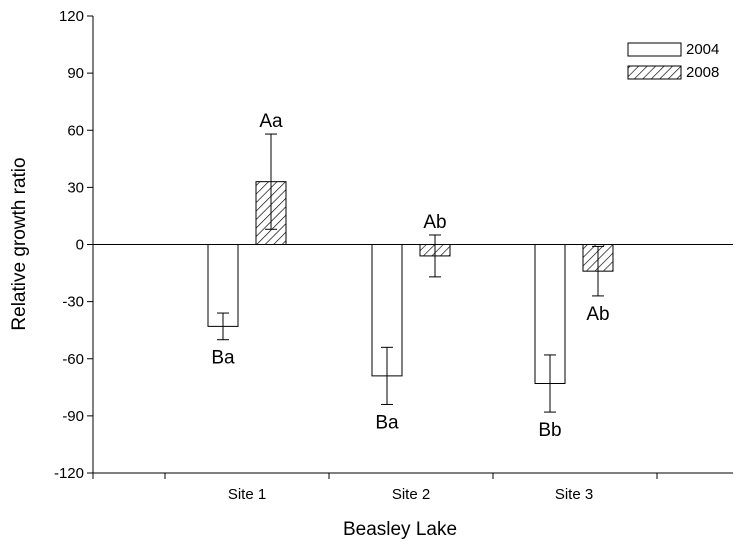 This screenshot has width=734, height=542. What do you see at coordinates (69, 473) in the screenshot?
I see `y-tick-label: -120` at bounding box center [69, 473].